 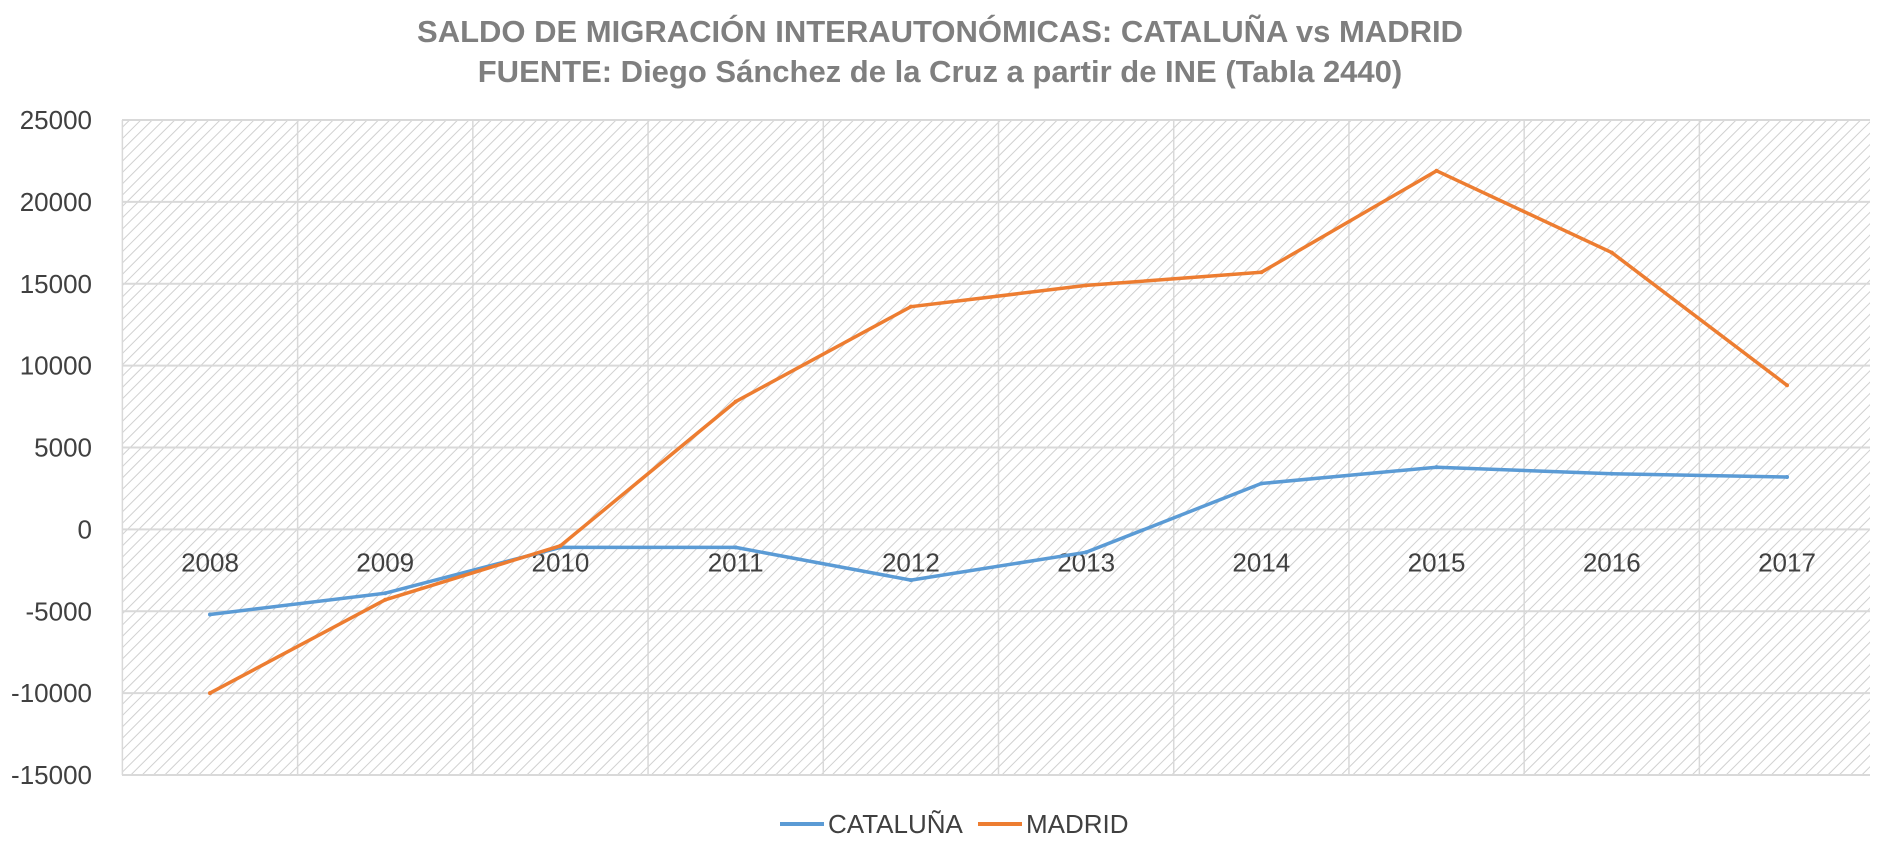 What do you see at coordinates (1077, 824) in the screenshot?
I see `legend-label: MADRID` at bounding box center [1077, 824].